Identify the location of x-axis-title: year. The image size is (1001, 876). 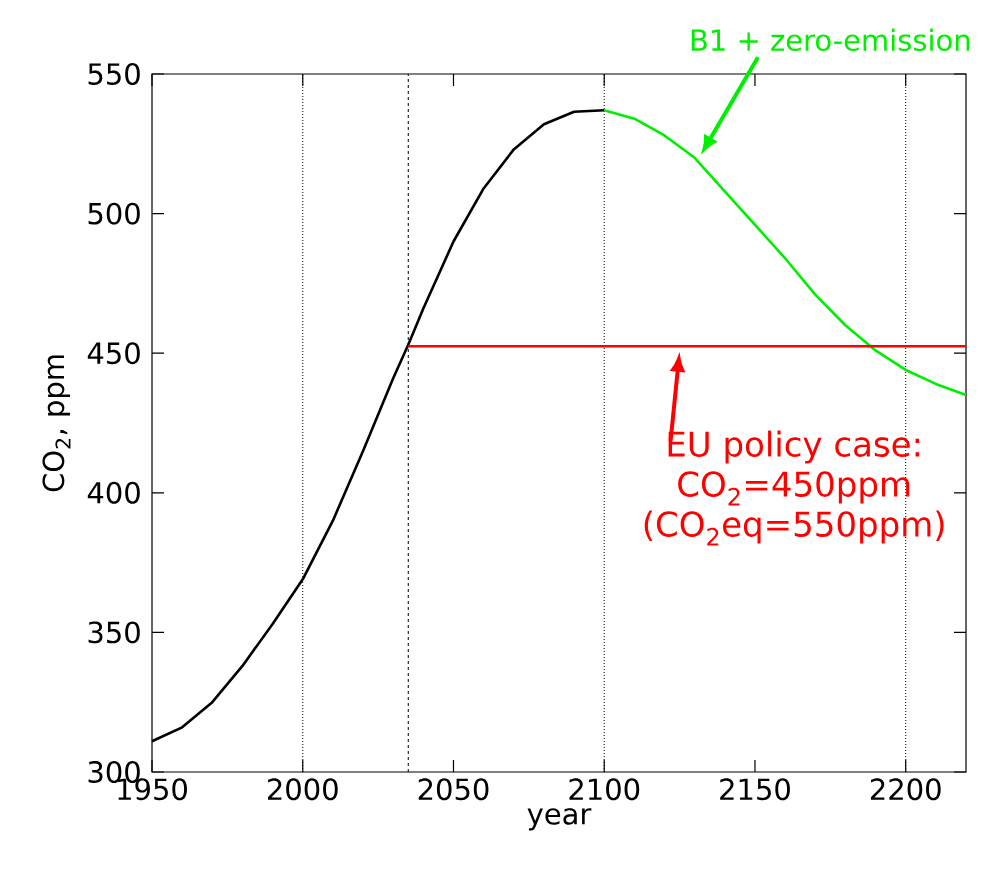
(559, 819).